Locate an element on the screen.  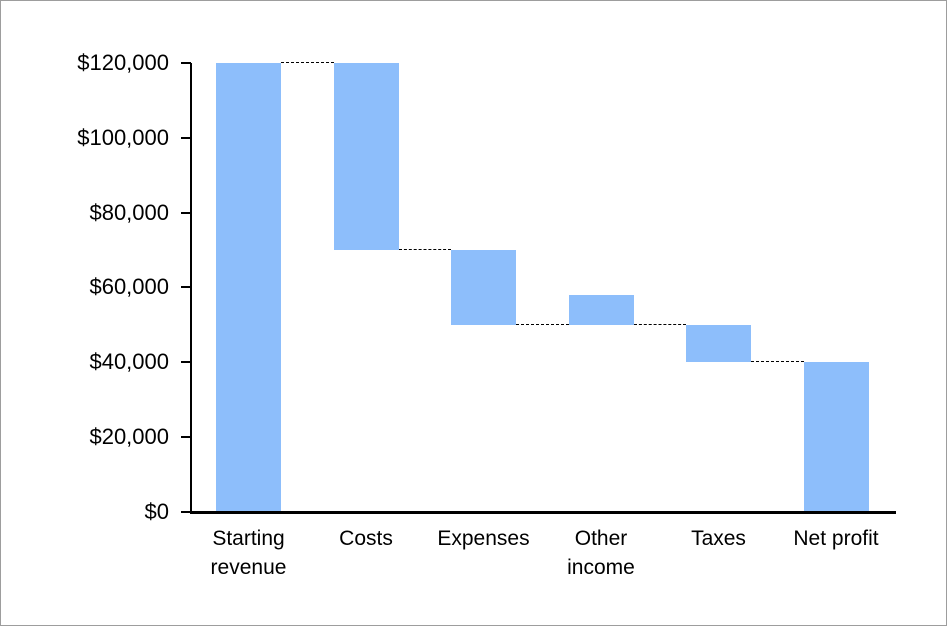
y-tick-label: $80,000 is located at coordinates (129, 212).